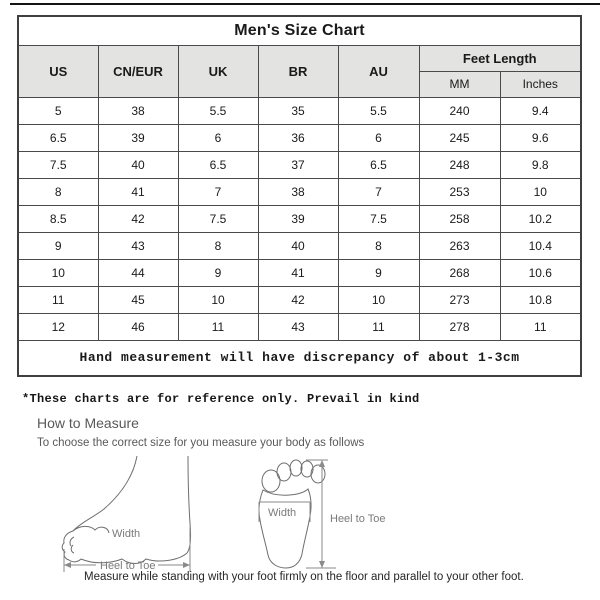  What do you see at coordinates (459, 299) in the screenshot?
I see `size-cell: 273` at bounding box center [459, 299].